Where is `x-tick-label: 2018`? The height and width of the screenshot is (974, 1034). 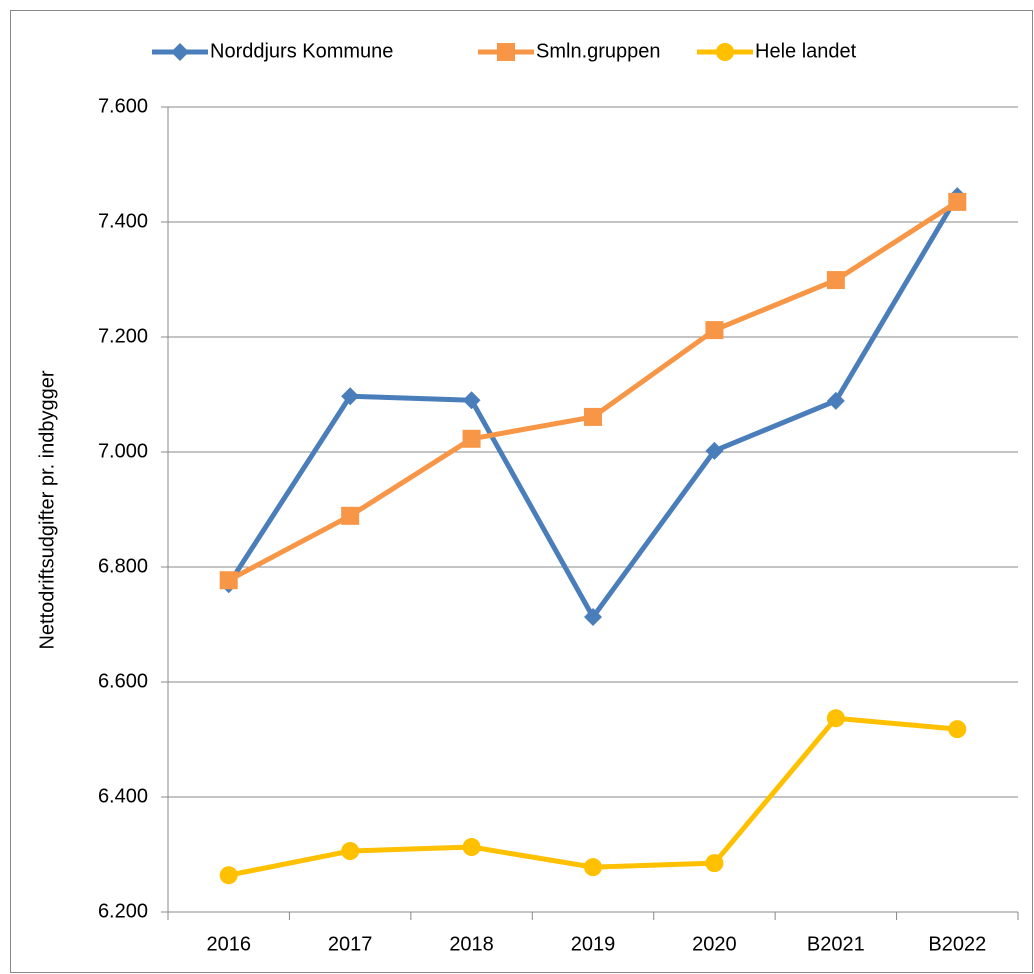 x-tick-label: 2018 is located at coordinates (471, 944).